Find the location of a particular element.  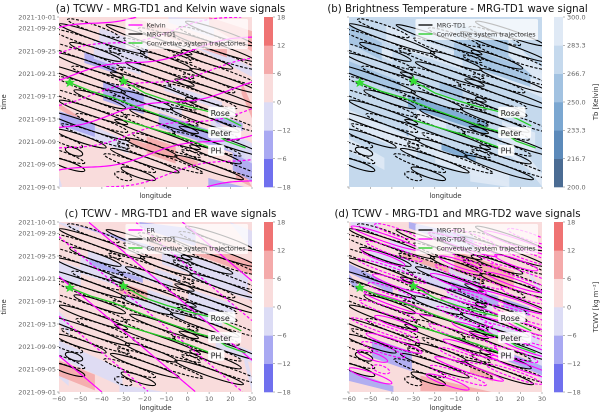

colorbar-tick-label: 18 is located at coordinates (281, 17).